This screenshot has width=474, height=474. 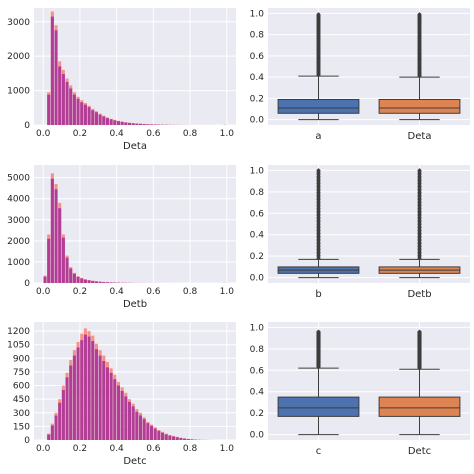 What do you see at coordinates (21, 400) in the screenshot?
I see `y-tick-label: 450` at bounding box center [21, 400].